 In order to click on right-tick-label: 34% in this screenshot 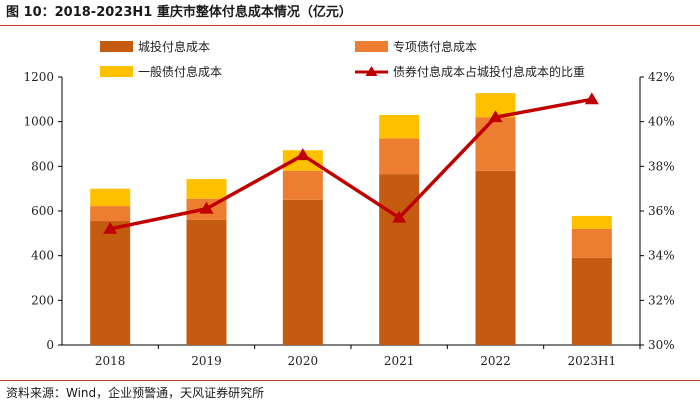, I will do `click(661, 256)`.